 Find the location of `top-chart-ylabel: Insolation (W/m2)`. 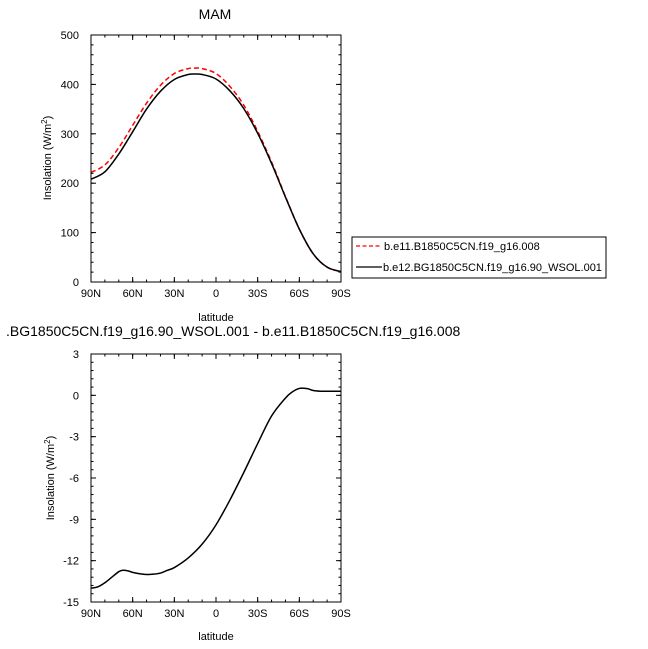

top-chart-ylabel: Insolation (W/m2) is located at coordinates (47, 158).